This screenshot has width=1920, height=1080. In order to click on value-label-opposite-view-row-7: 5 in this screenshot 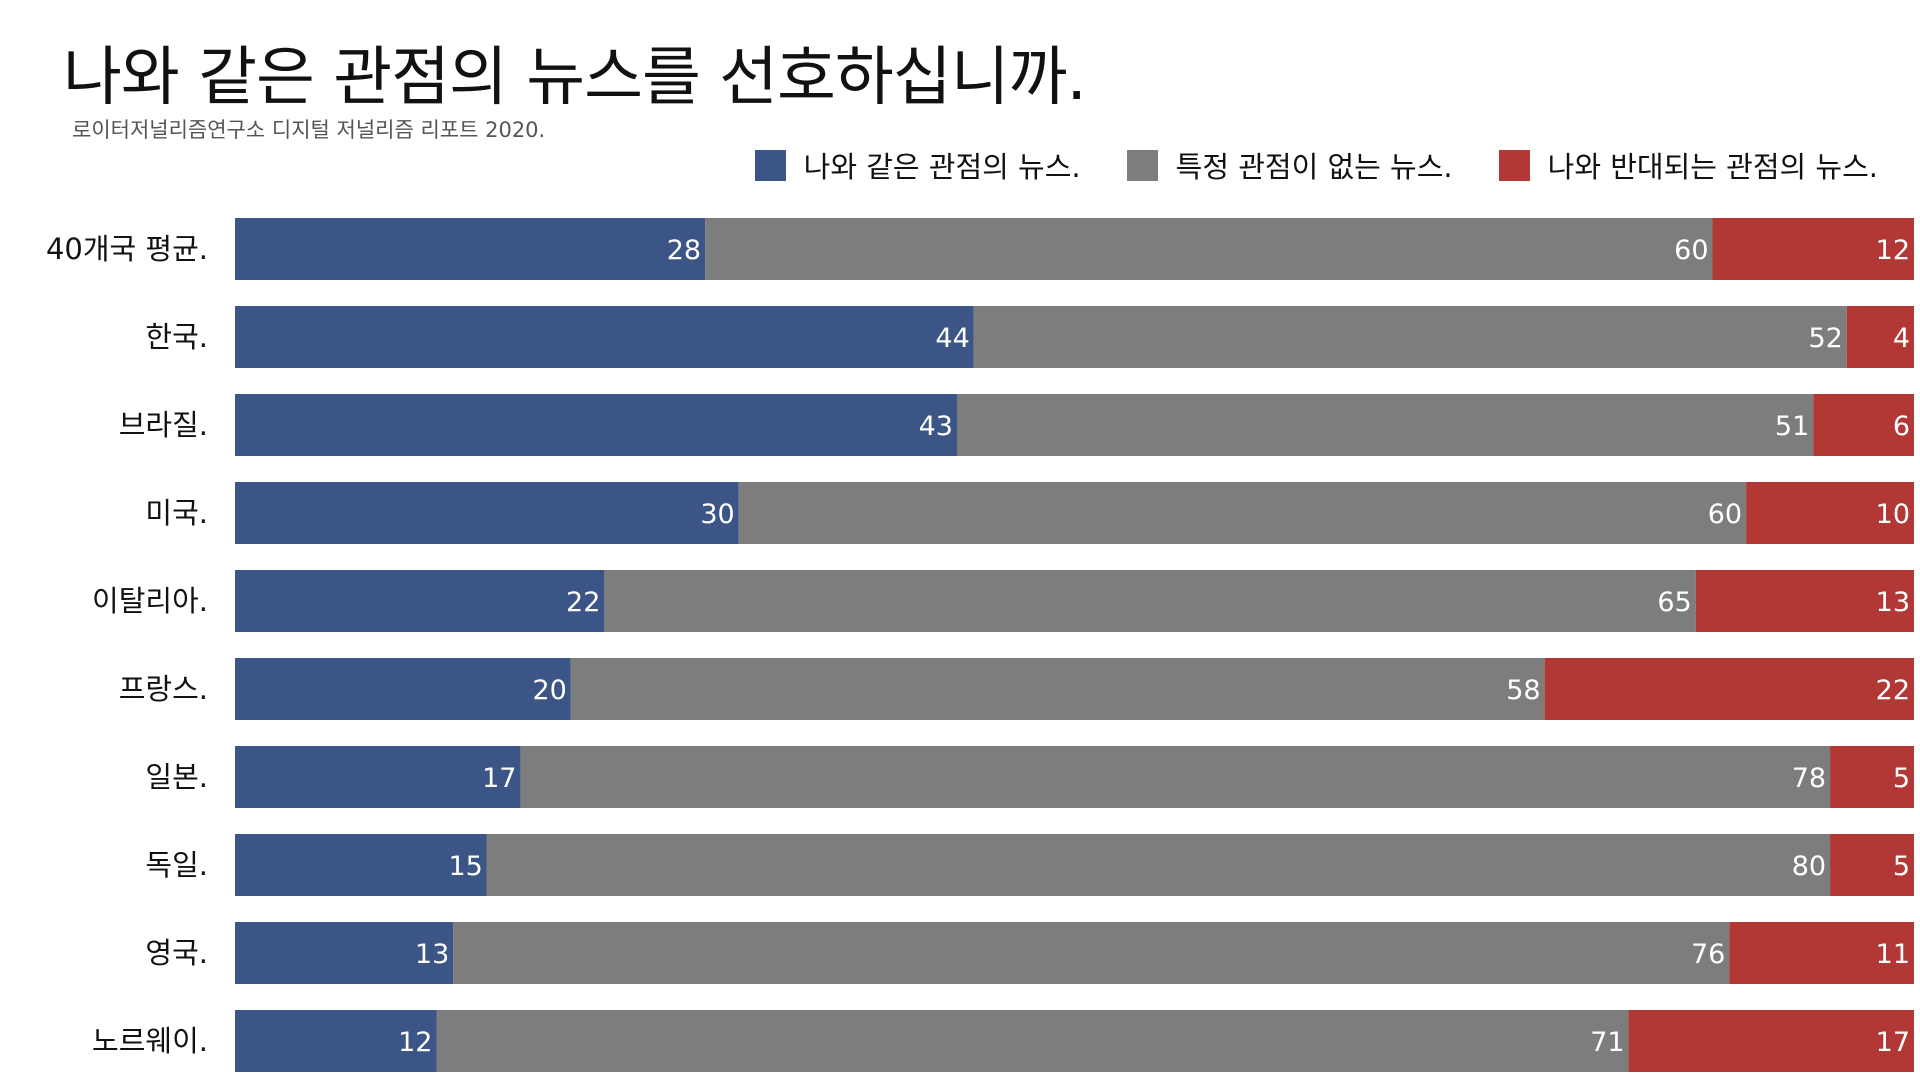, I will do `click(1901, 866)`.